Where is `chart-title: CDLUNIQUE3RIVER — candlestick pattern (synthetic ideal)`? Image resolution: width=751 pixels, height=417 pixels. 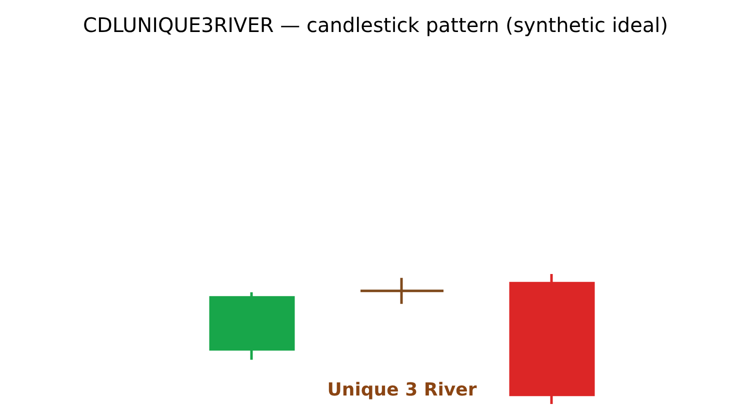 chart-title: CDLUNIQUE3RIVER — candlestick pattern (synthetic ideal) is located at coordinates (375, 25).